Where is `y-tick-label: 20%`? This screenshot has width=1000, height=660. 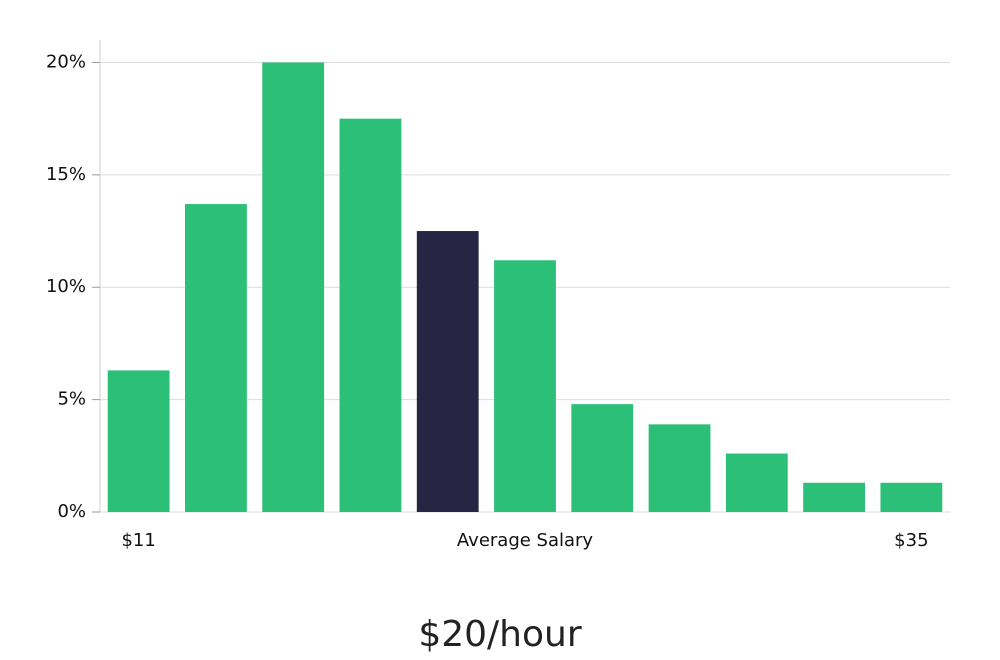
y-tick-label: 20% is located at coordinates (66, 61).